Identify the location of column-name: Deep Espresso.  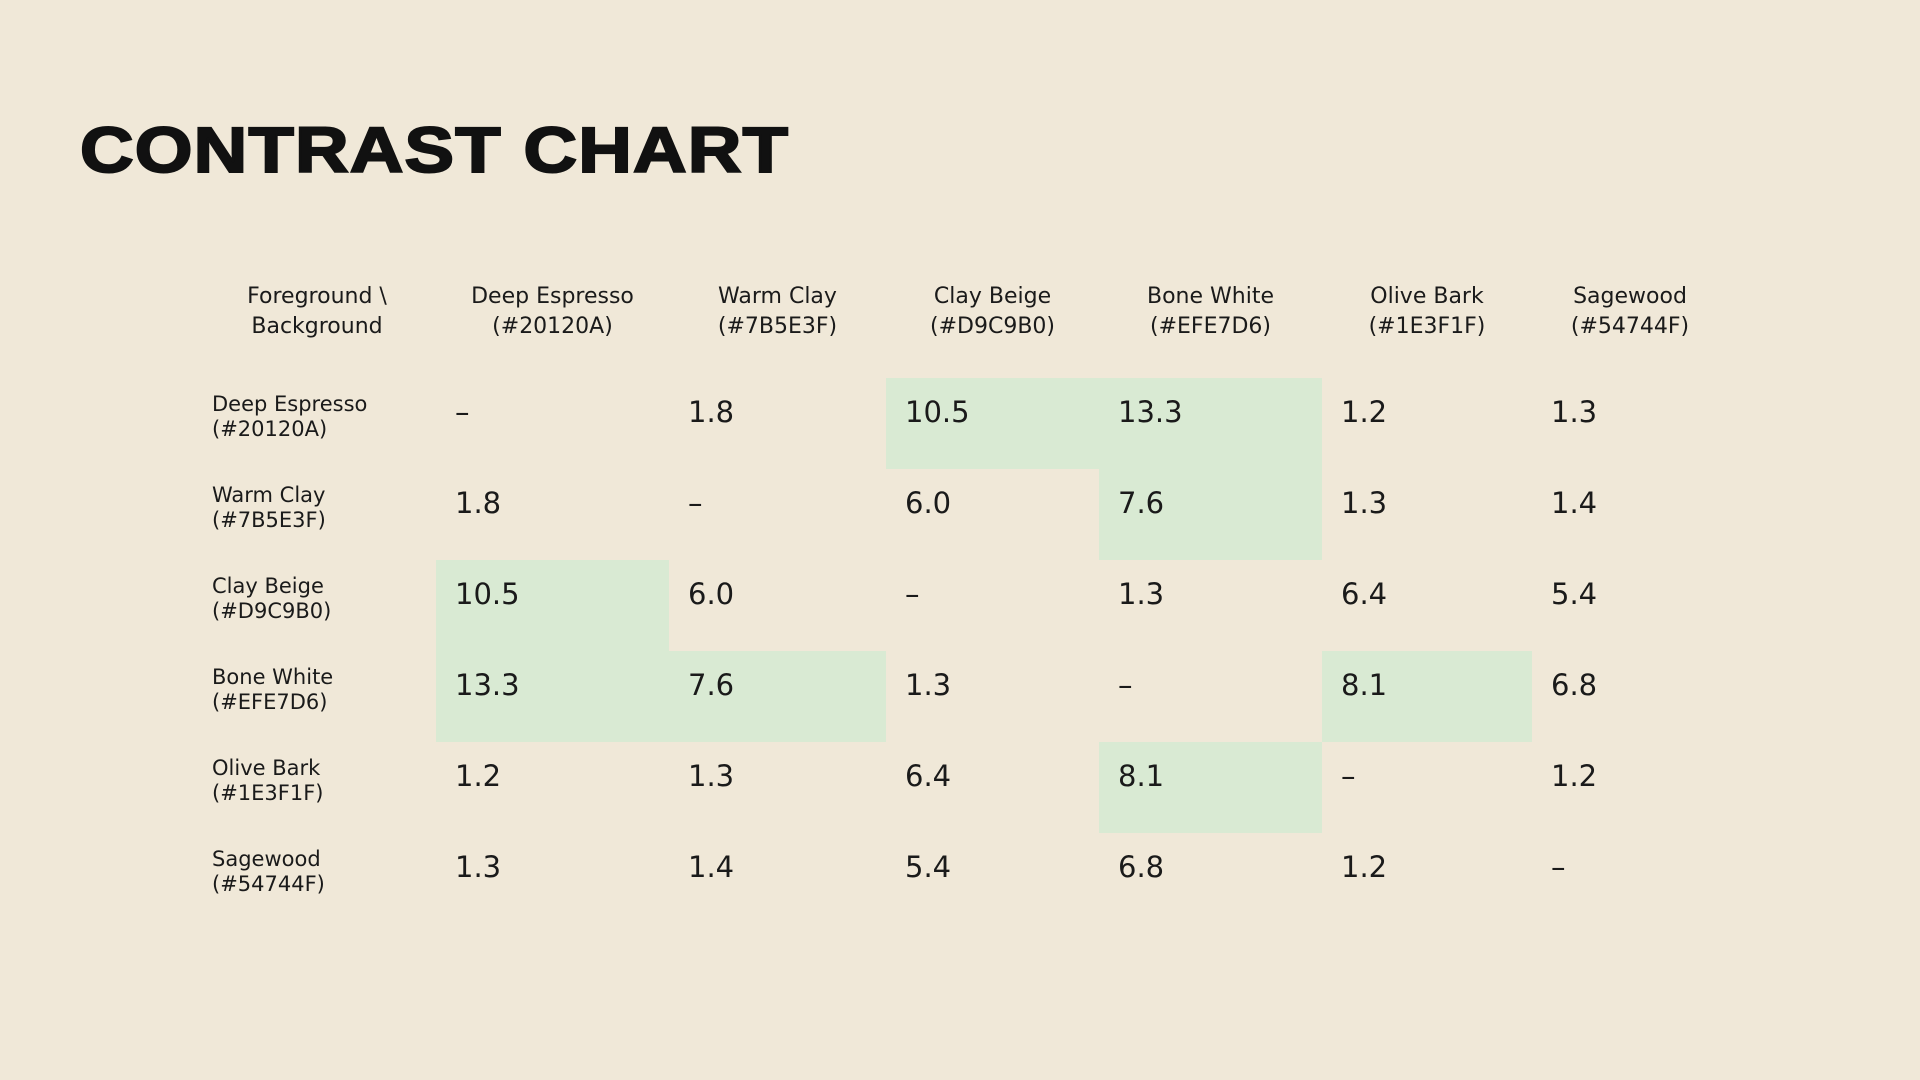
(552, 296).